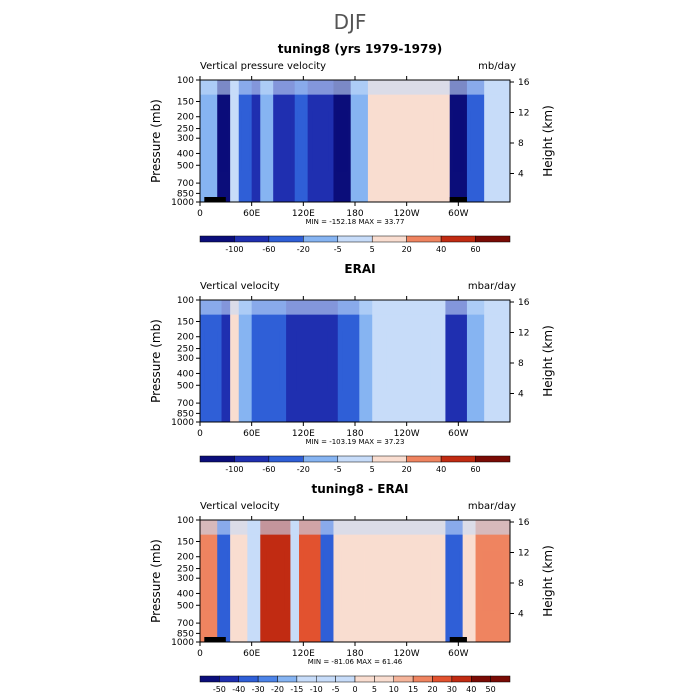 The height and width of the screenshot is (700, 700). Describe the element at coordinates (355, 662) in the screenshot. I see `min-max-label: MIN = -81.06 MAX = 61.46` at that location.